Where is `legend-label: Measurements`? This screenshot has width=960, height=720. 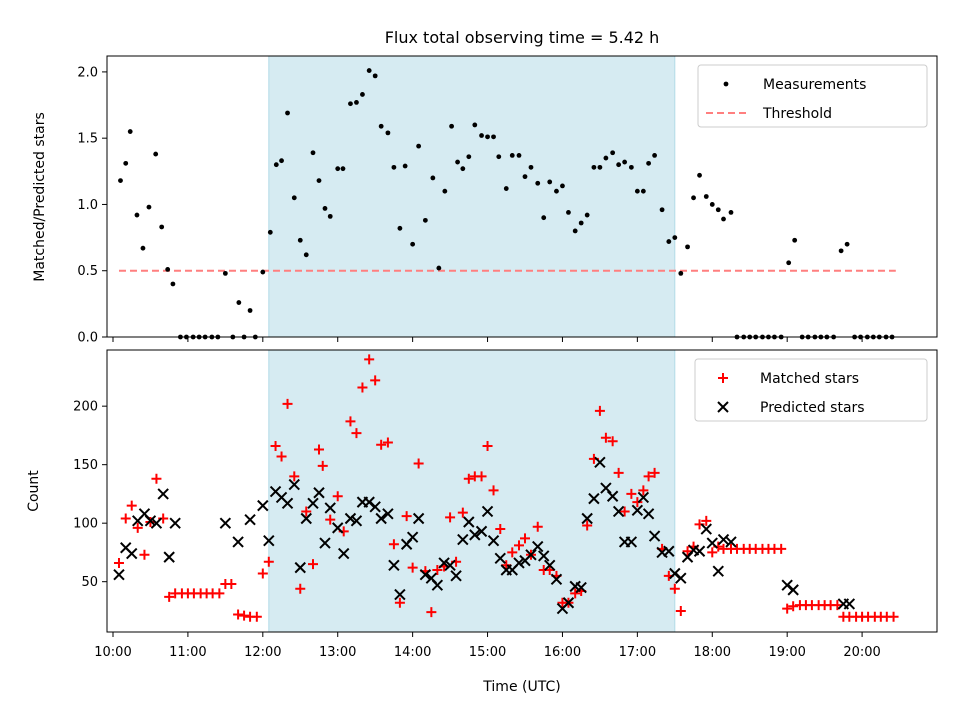 legend-label: Measurements is located at coordinates (814, 85).